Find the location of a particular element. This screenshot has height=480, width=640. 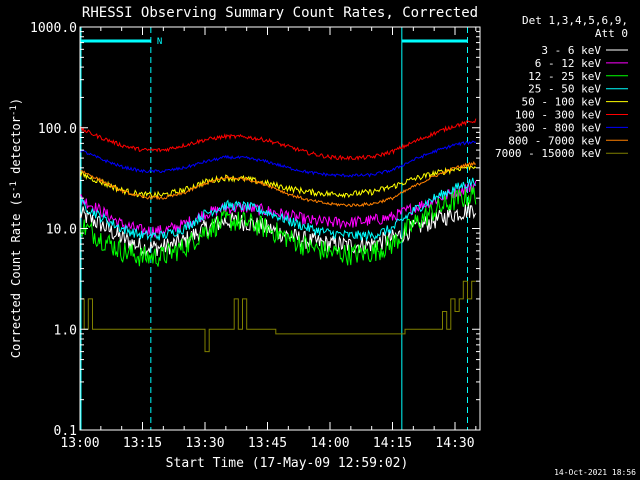

legend-label-7: 800 - 7000 keV is located at coordinates (554, 140).